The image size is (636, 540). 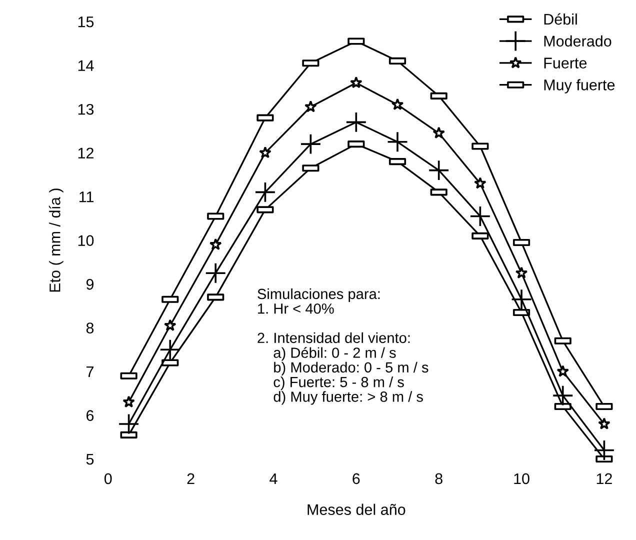 What do you see at coordinates (86, 65) in the screenshot?
I see `y-tick-label: 14` at bounding box center [86, 65].